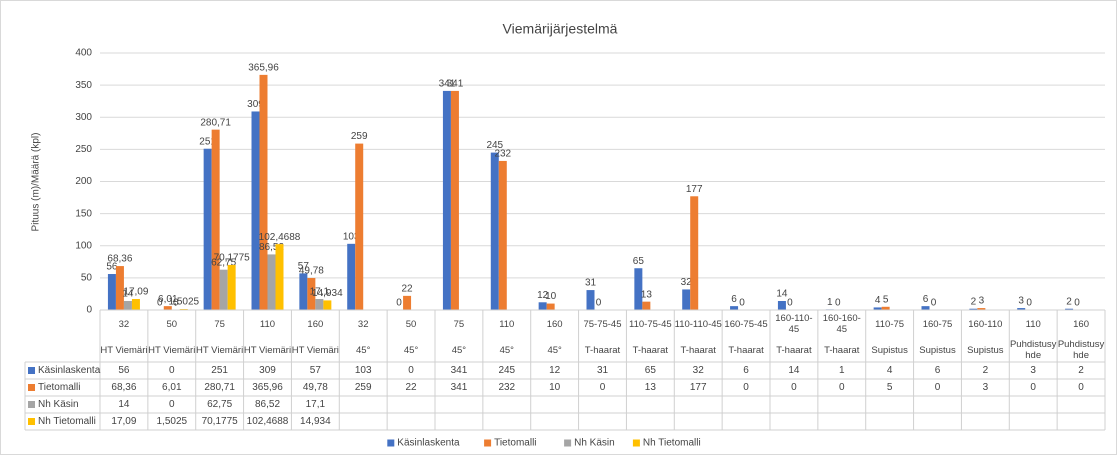  What do you see at coordinates (694, 189) in the screenshot?
I see `data-label: 177` at bounding box center [694, 189].